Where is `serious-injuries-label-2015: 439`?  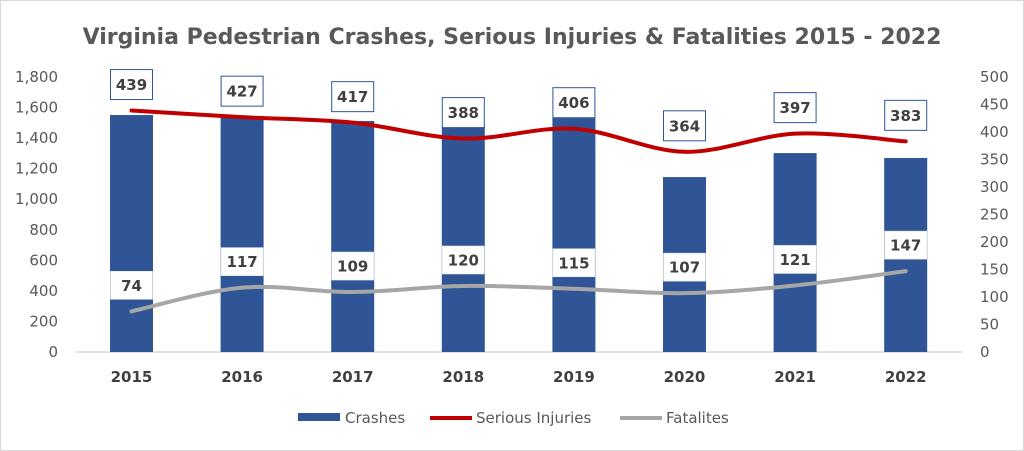
serious-injuries-label-2015: 439 is located at coordinates (131, 85).